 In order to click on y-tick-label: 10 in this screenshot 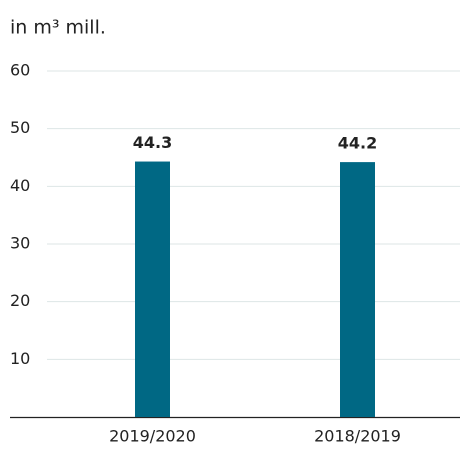, I will do `click(20, 358)`.